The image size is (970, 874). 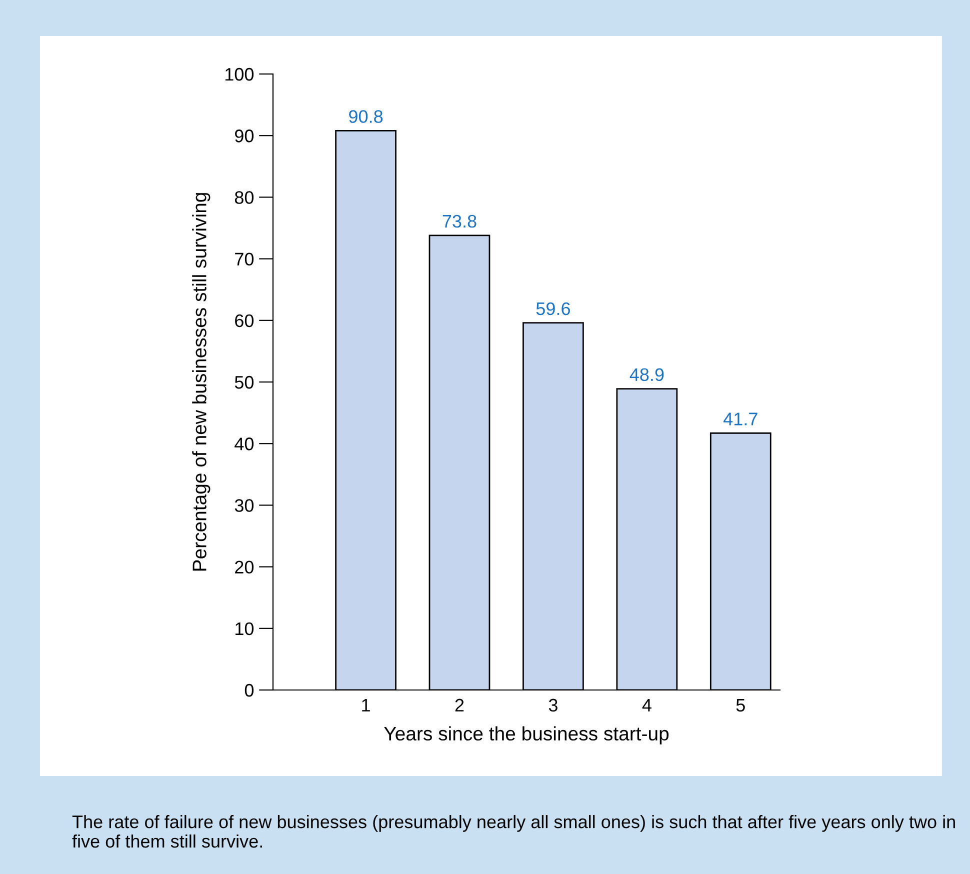 I want to click on data-label: 73.8, so click(x=459, y=221).